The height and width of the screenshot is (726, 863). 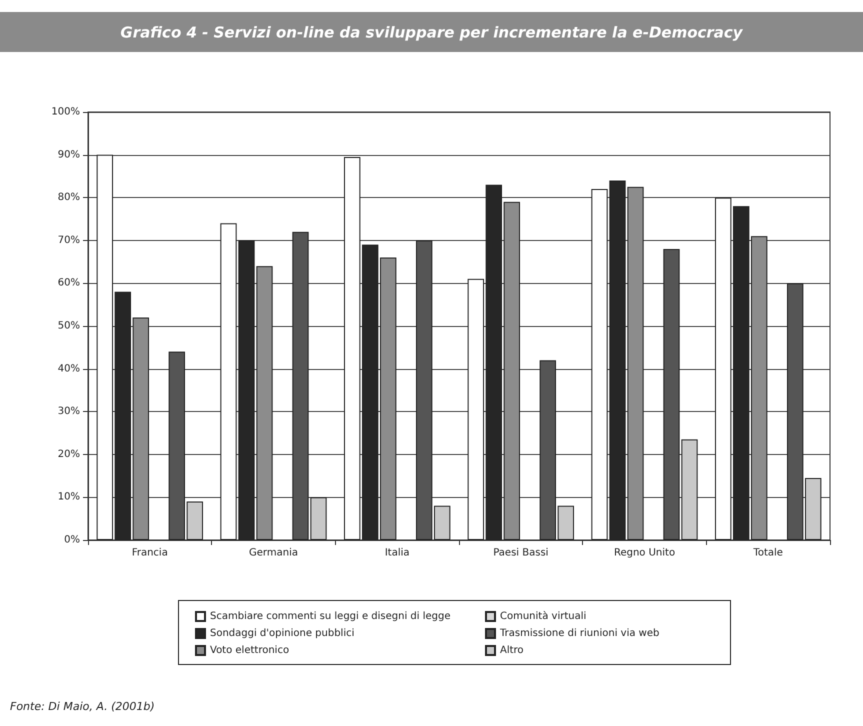 I want to click on y-tick-label: 30%, so click(x=69, y=412).